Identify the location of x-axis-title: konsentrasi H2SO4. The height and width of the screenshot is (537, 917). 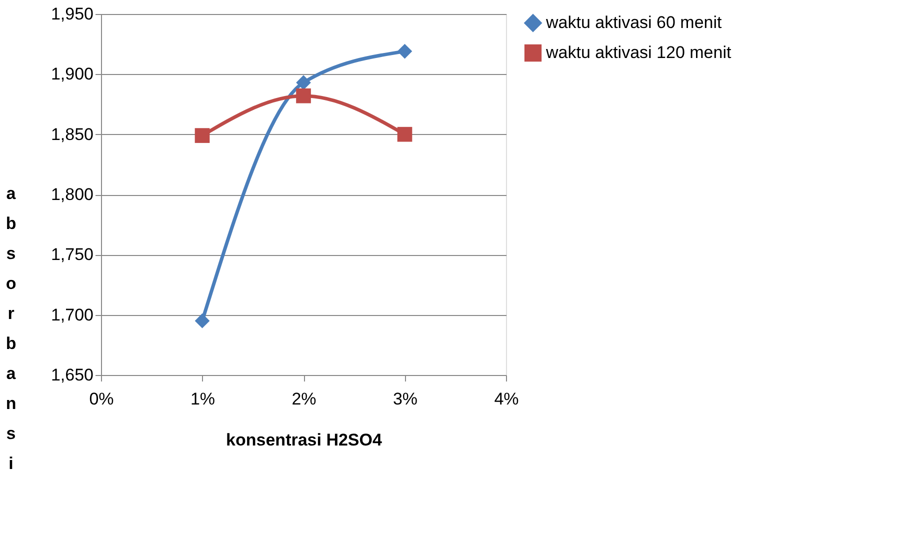
(304, 440).